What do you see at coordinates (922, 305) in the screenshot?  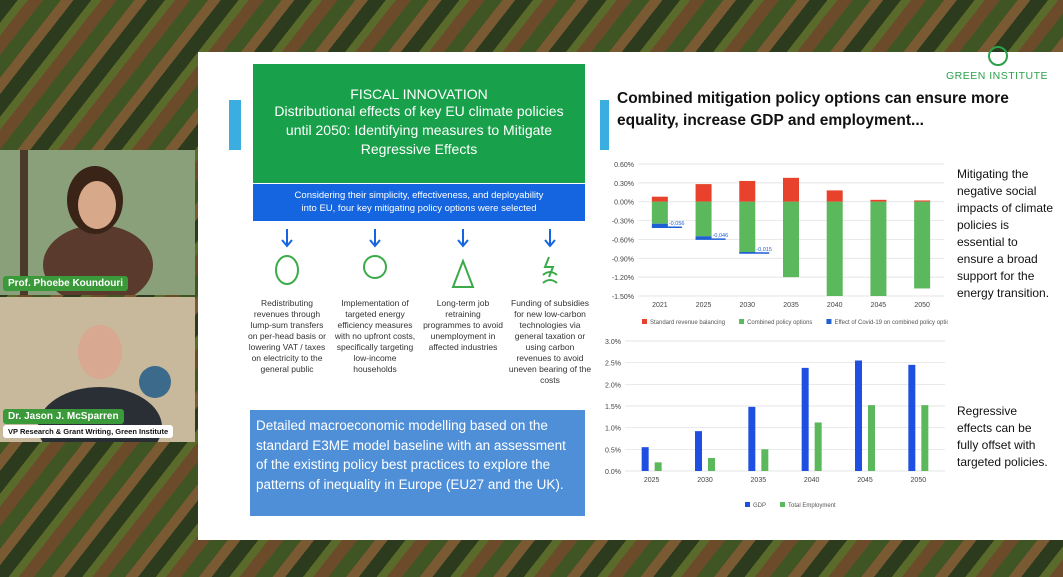 I see `x-tick-label: 2050` at bounding box center [922, 305].